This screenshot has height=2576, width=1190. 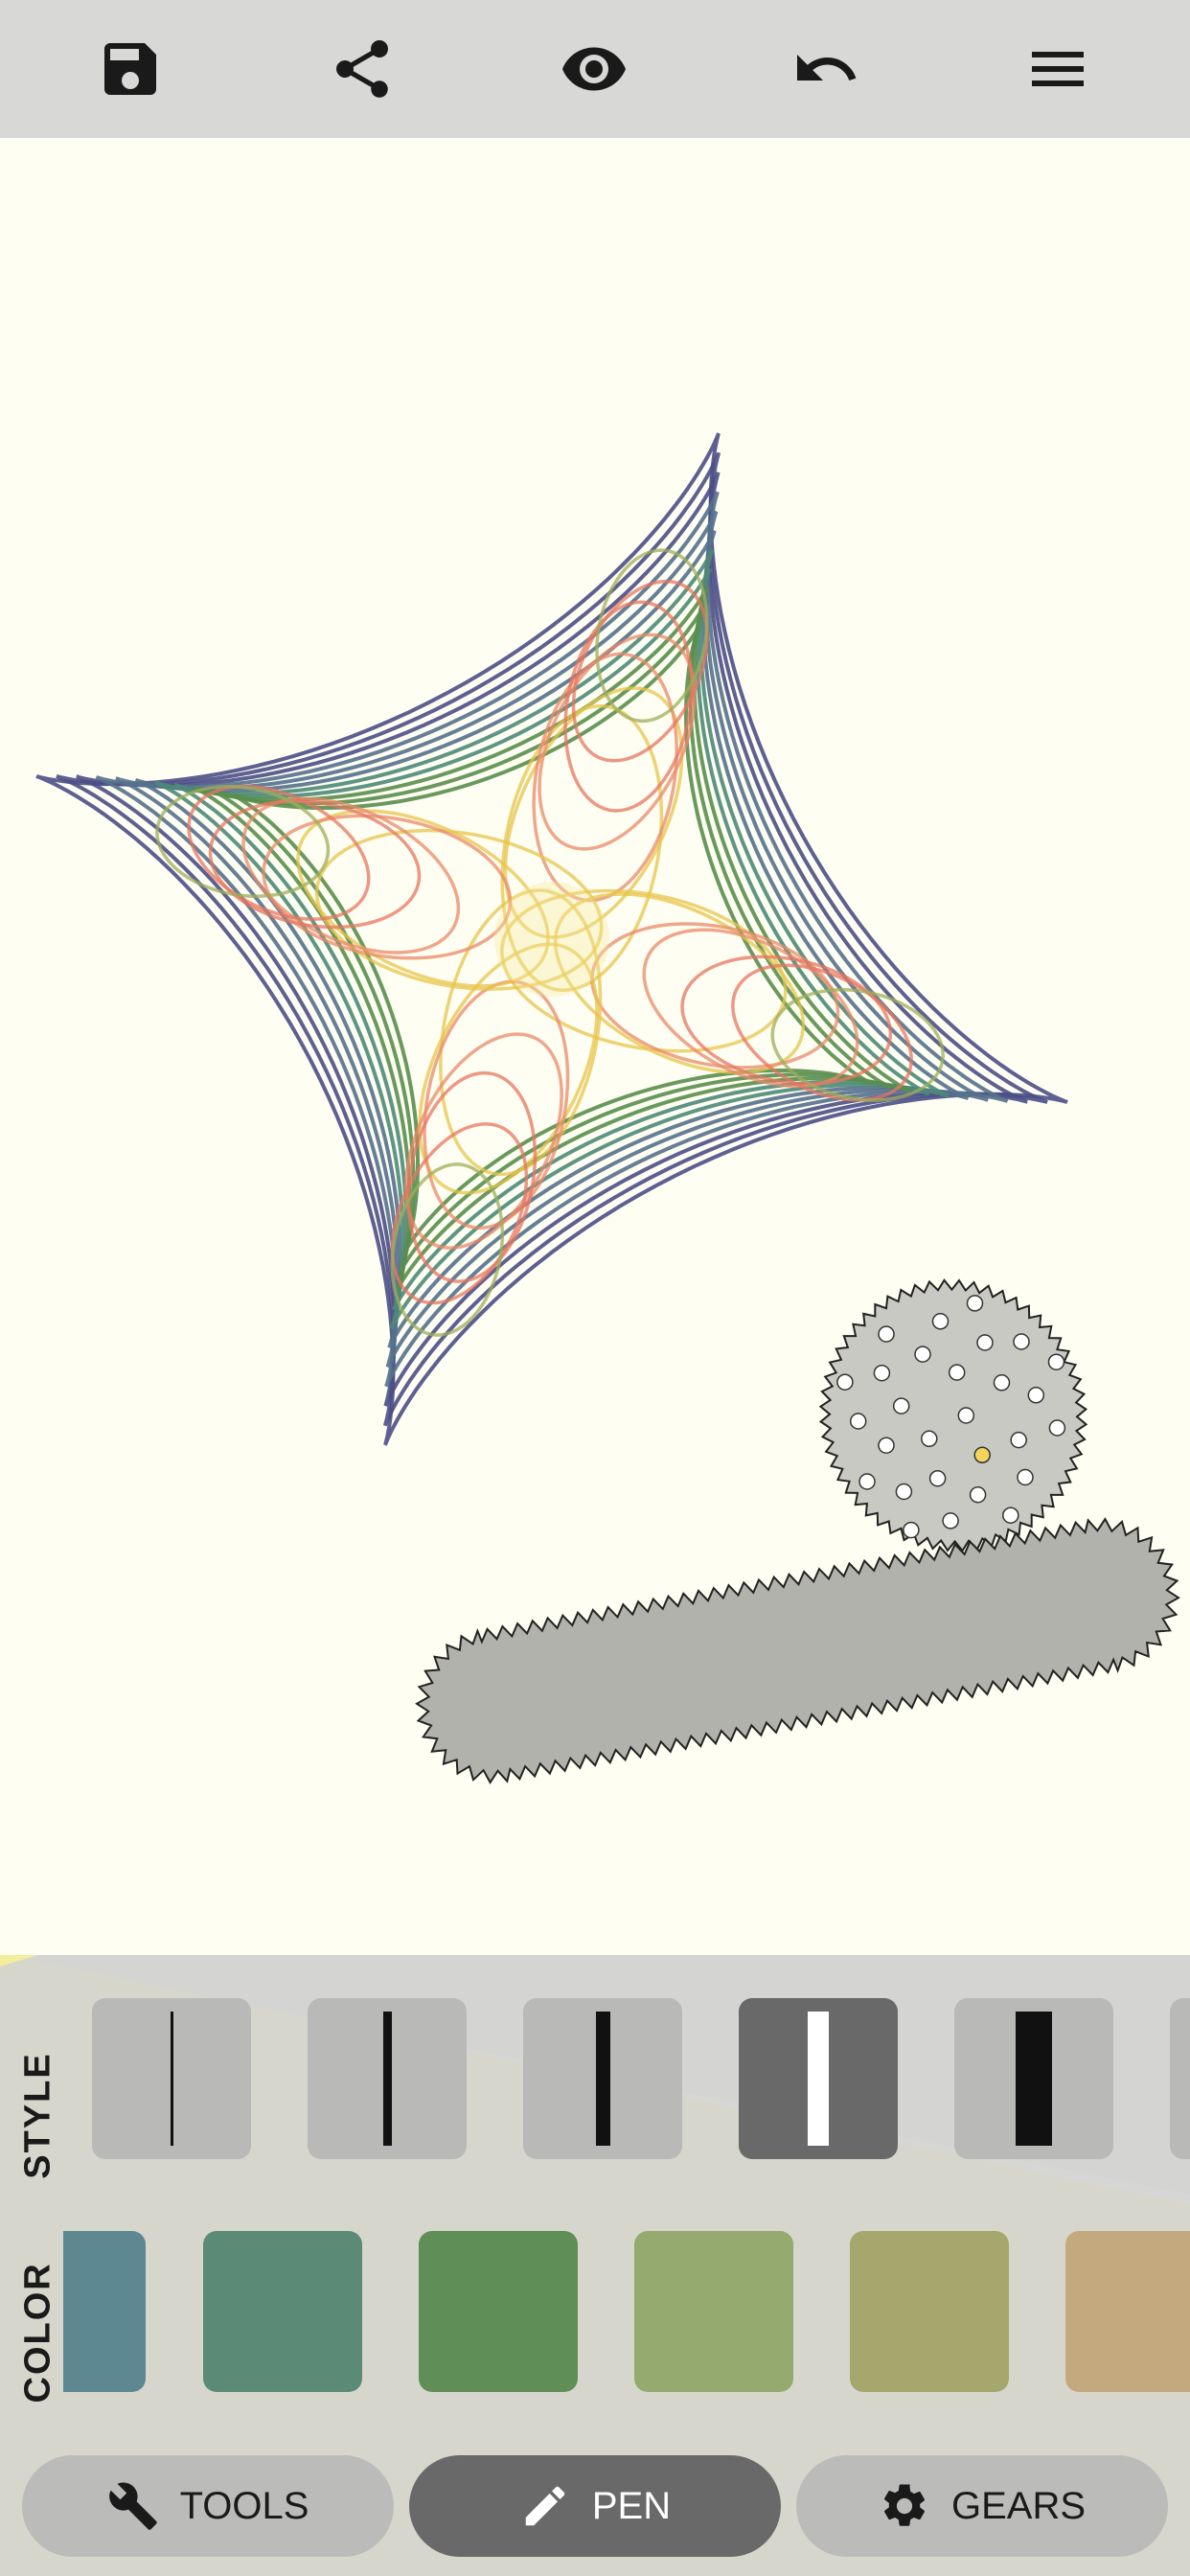 I want to click on pen-tab-button: PEN, so click(x=595, y=2506).